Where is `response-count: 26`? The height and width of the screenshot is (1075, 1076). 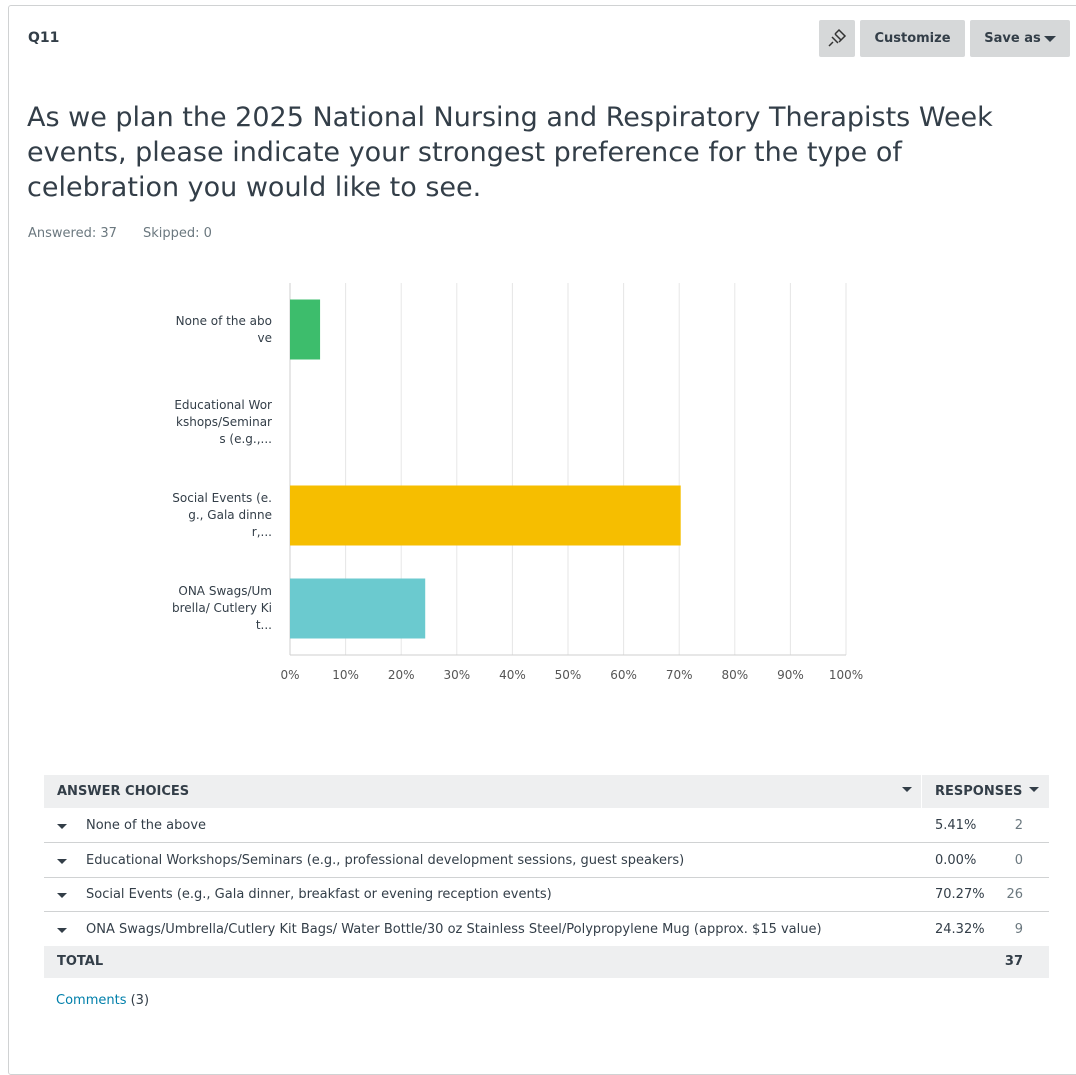 response-count: 26 is located at coordinates (1014, 894).